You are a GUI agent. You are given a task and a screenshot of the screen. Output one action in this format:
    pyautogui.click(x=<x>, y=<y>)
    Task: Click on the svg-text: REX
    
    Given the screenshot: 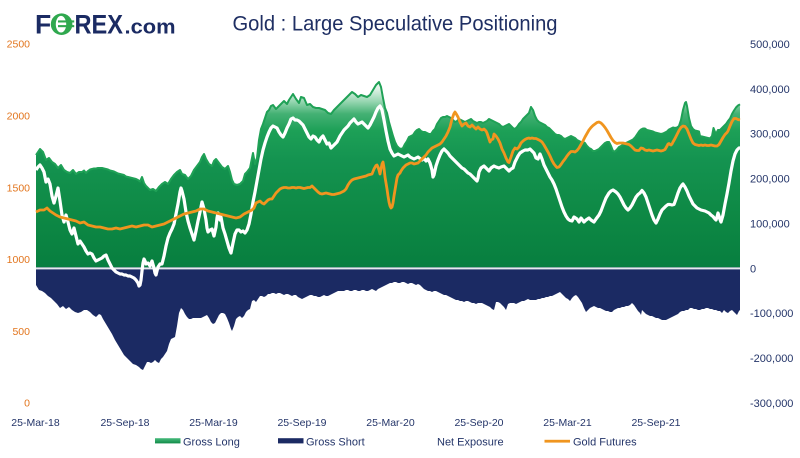 What is the action you would take?
    pyautogui.click(x=99, y=25)
    